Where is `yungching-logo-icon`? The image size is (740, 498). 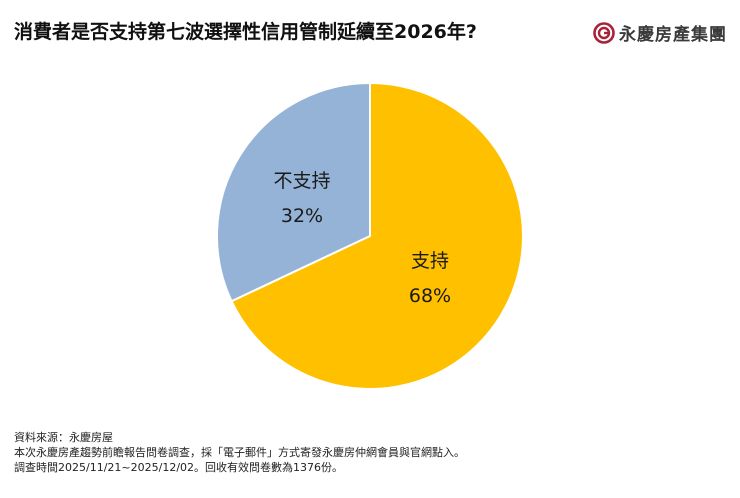
yungching-logo-icon is located at coordinates (604, 32).